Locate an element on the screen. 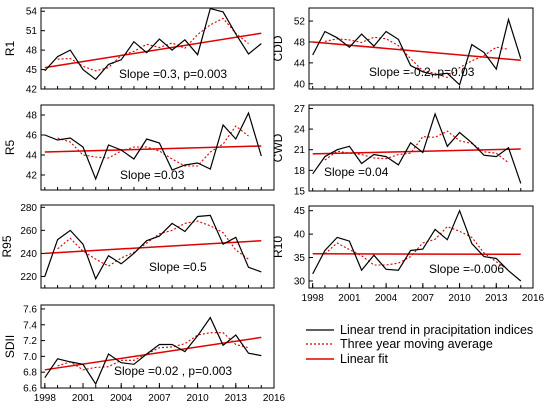 This screenshot has width=550, height=409. slope-annotation: Slope =-0.2, p=0.03 is located at coordinates (422, 72).